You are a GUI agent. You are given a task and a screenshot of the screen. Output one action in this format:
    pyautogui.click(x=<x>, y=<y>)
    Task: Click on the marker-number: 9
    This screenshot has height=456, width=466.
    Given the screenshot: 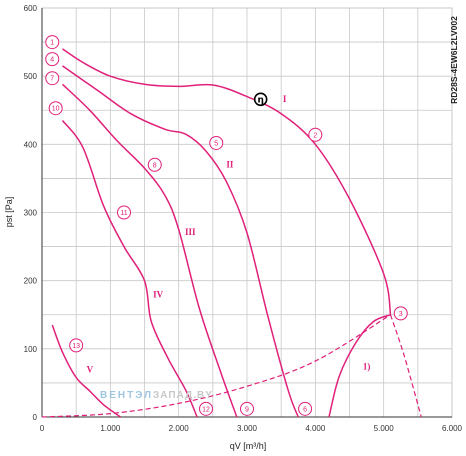 What is the action you would take?
    pyautogui.click(x=247, y=409)
    